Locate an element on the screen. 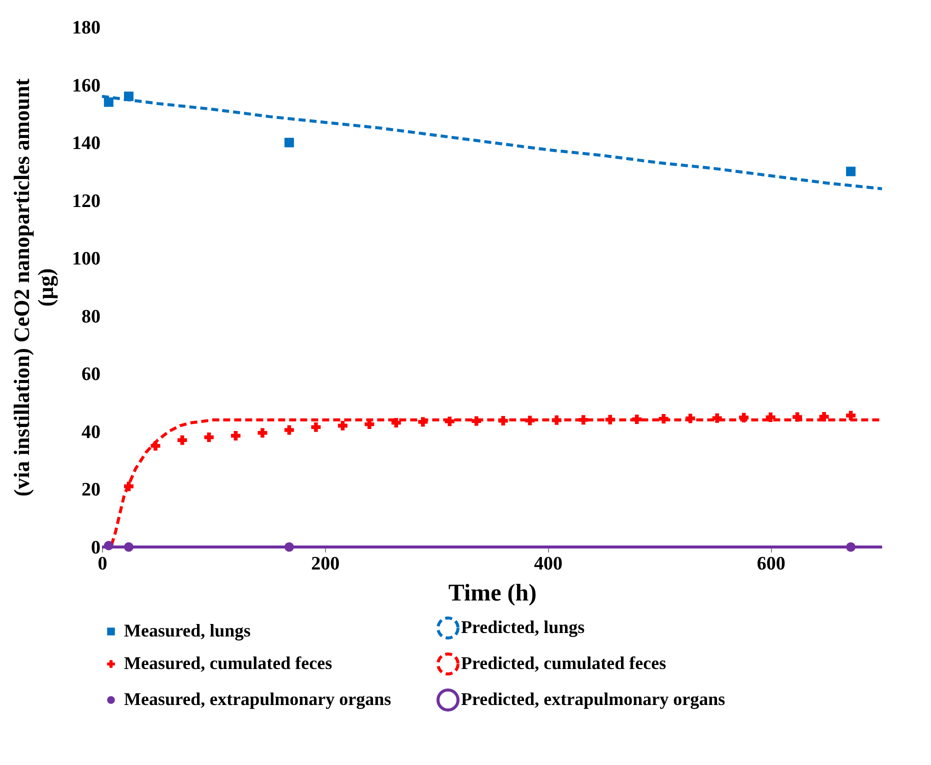 The width and height of the screenshot is (931, 765). y-tick-label: 20 is located at coordinates (91, 490).